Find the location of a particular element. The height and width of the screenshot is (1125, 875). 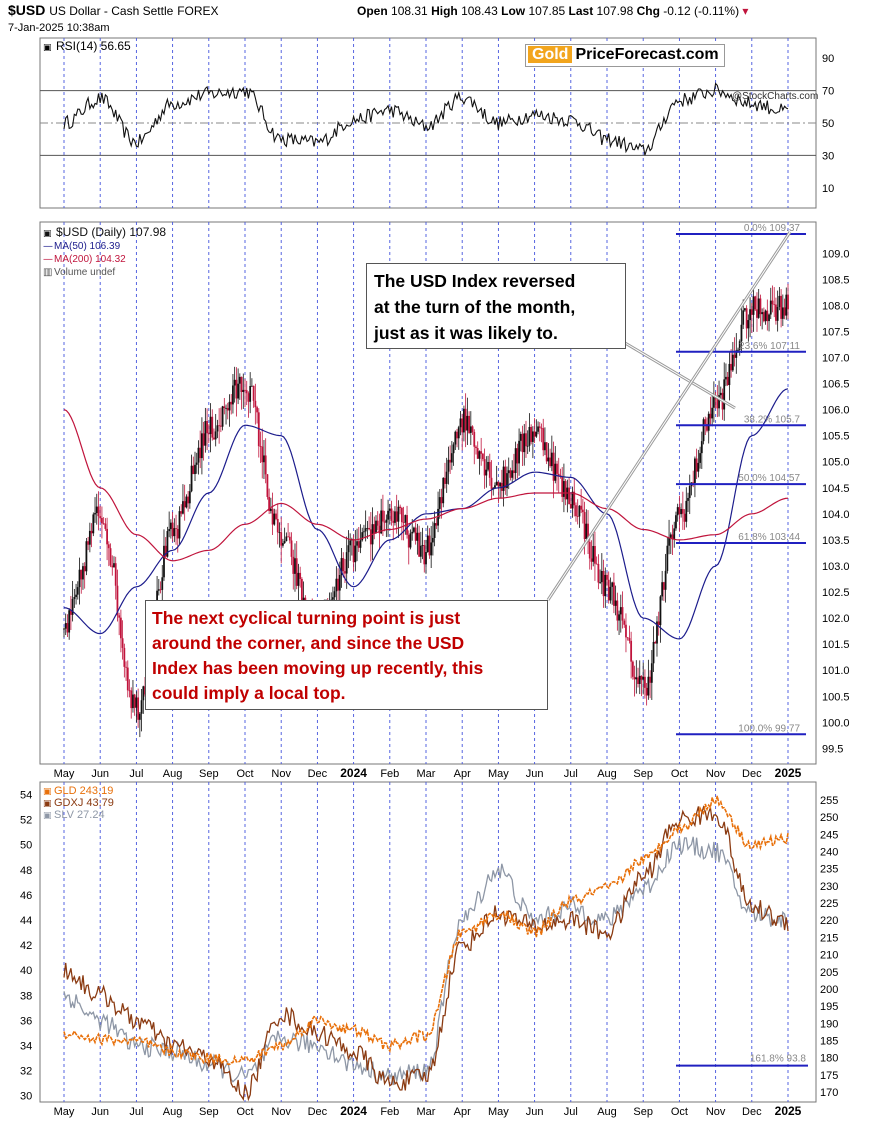

fibonacci-label: 0.0% 109.37 is located at coordinates (772, 228).